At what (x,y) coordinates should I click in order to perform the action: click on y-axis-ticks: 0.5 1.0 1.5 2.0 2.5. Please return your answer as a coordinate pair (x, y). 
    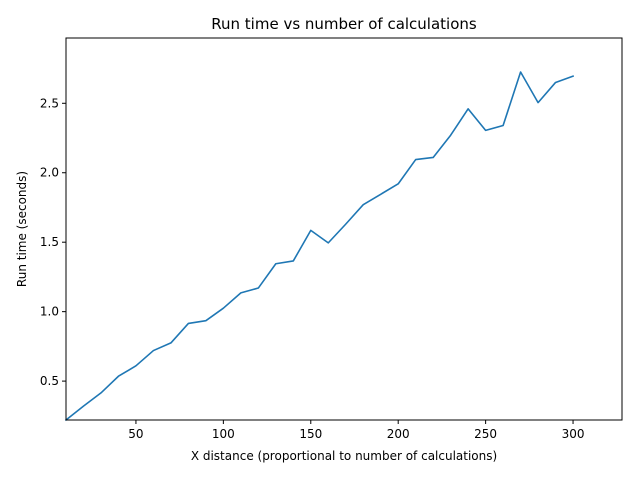
    Looking at the image, I should click on (53, 242).